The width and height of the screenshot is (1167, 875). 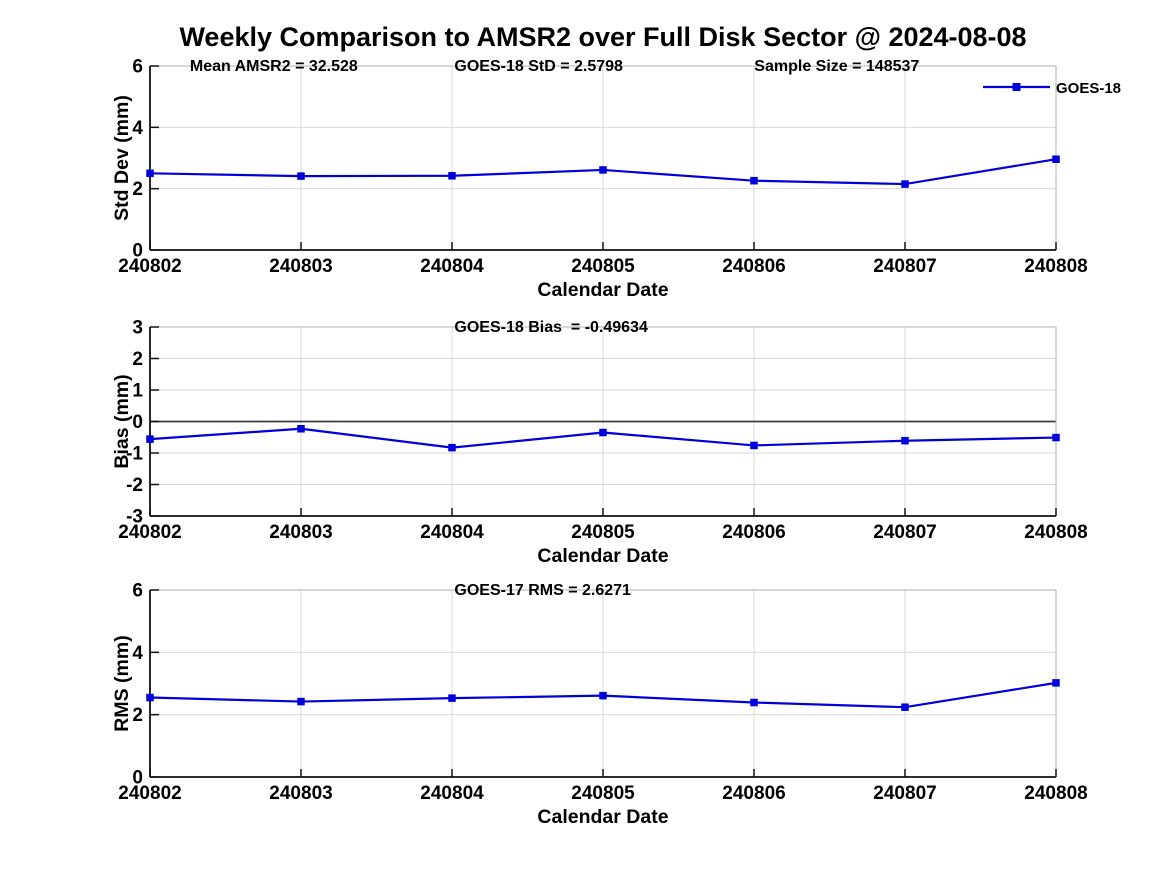 I want to click on annotation: Sample Size = 148537, so click(x=836, y=66).